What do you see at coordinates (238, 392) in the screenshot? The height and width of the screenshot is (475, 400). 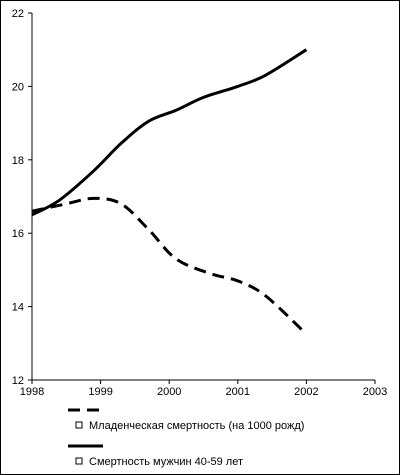 I see `x-tick-label: 2001` at bounding box center [238, 392].